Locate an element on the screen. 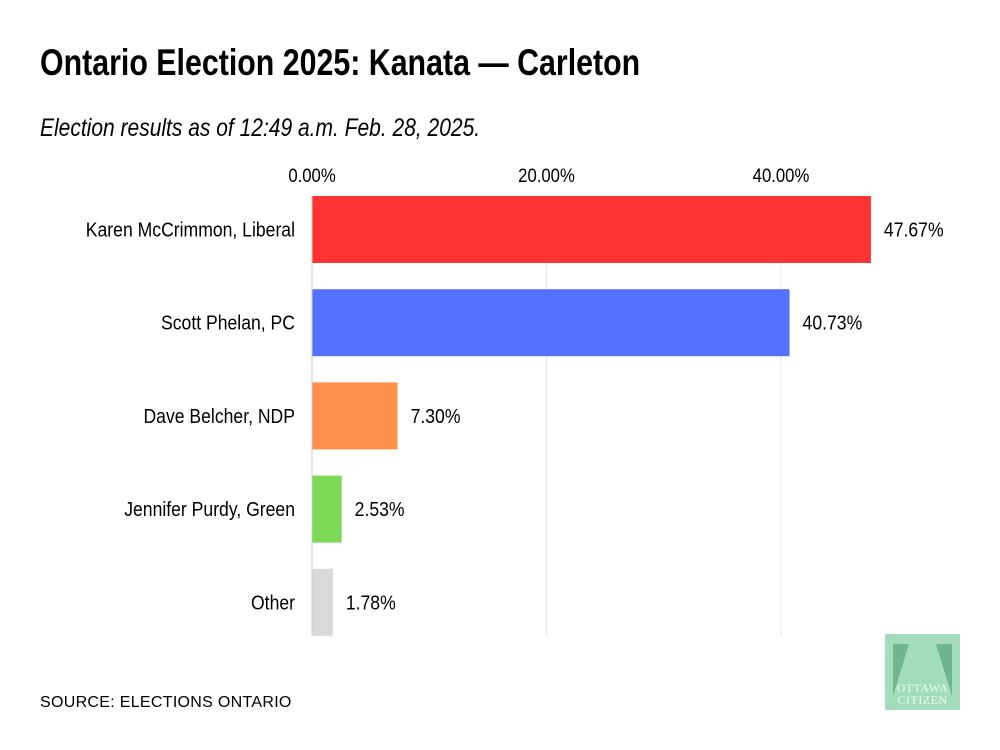 The width and height of the screenshot is (1000, 750). data-label: 40.73% is located at coordinates (833, 323).